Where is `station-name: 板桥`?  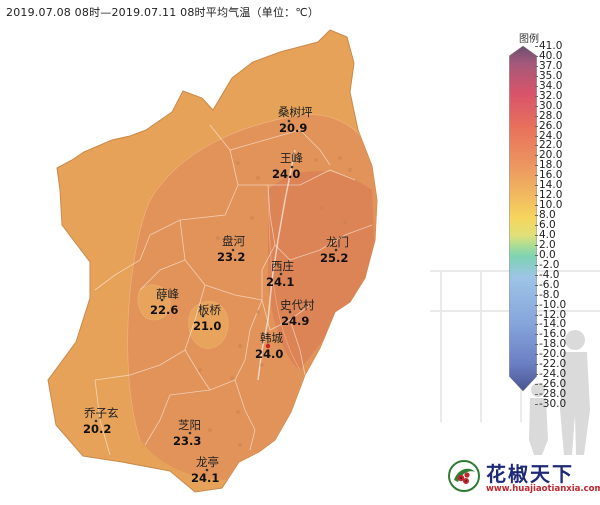
station-name: 板桥 is located at coordinates (209, 310).